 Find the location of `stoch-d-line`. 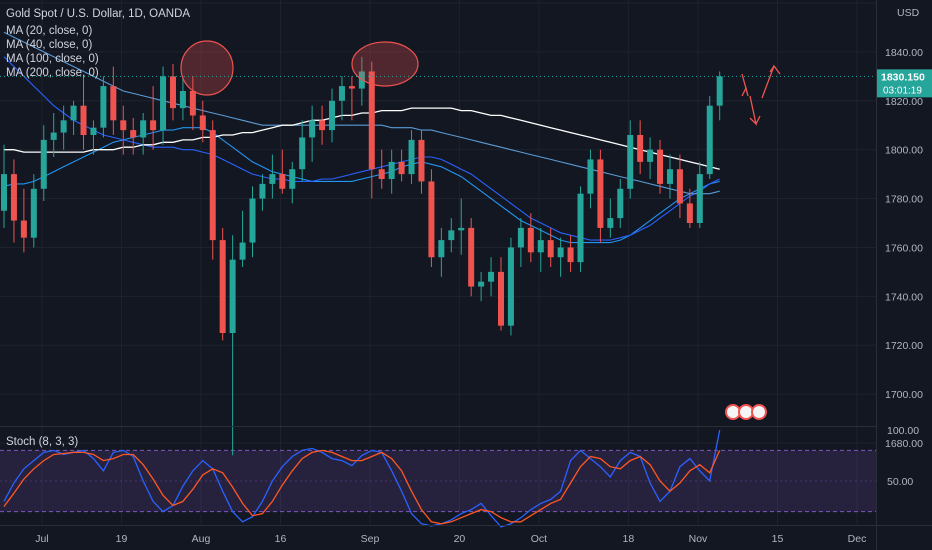

stoch-d-line is located at coordinates (362, 487).